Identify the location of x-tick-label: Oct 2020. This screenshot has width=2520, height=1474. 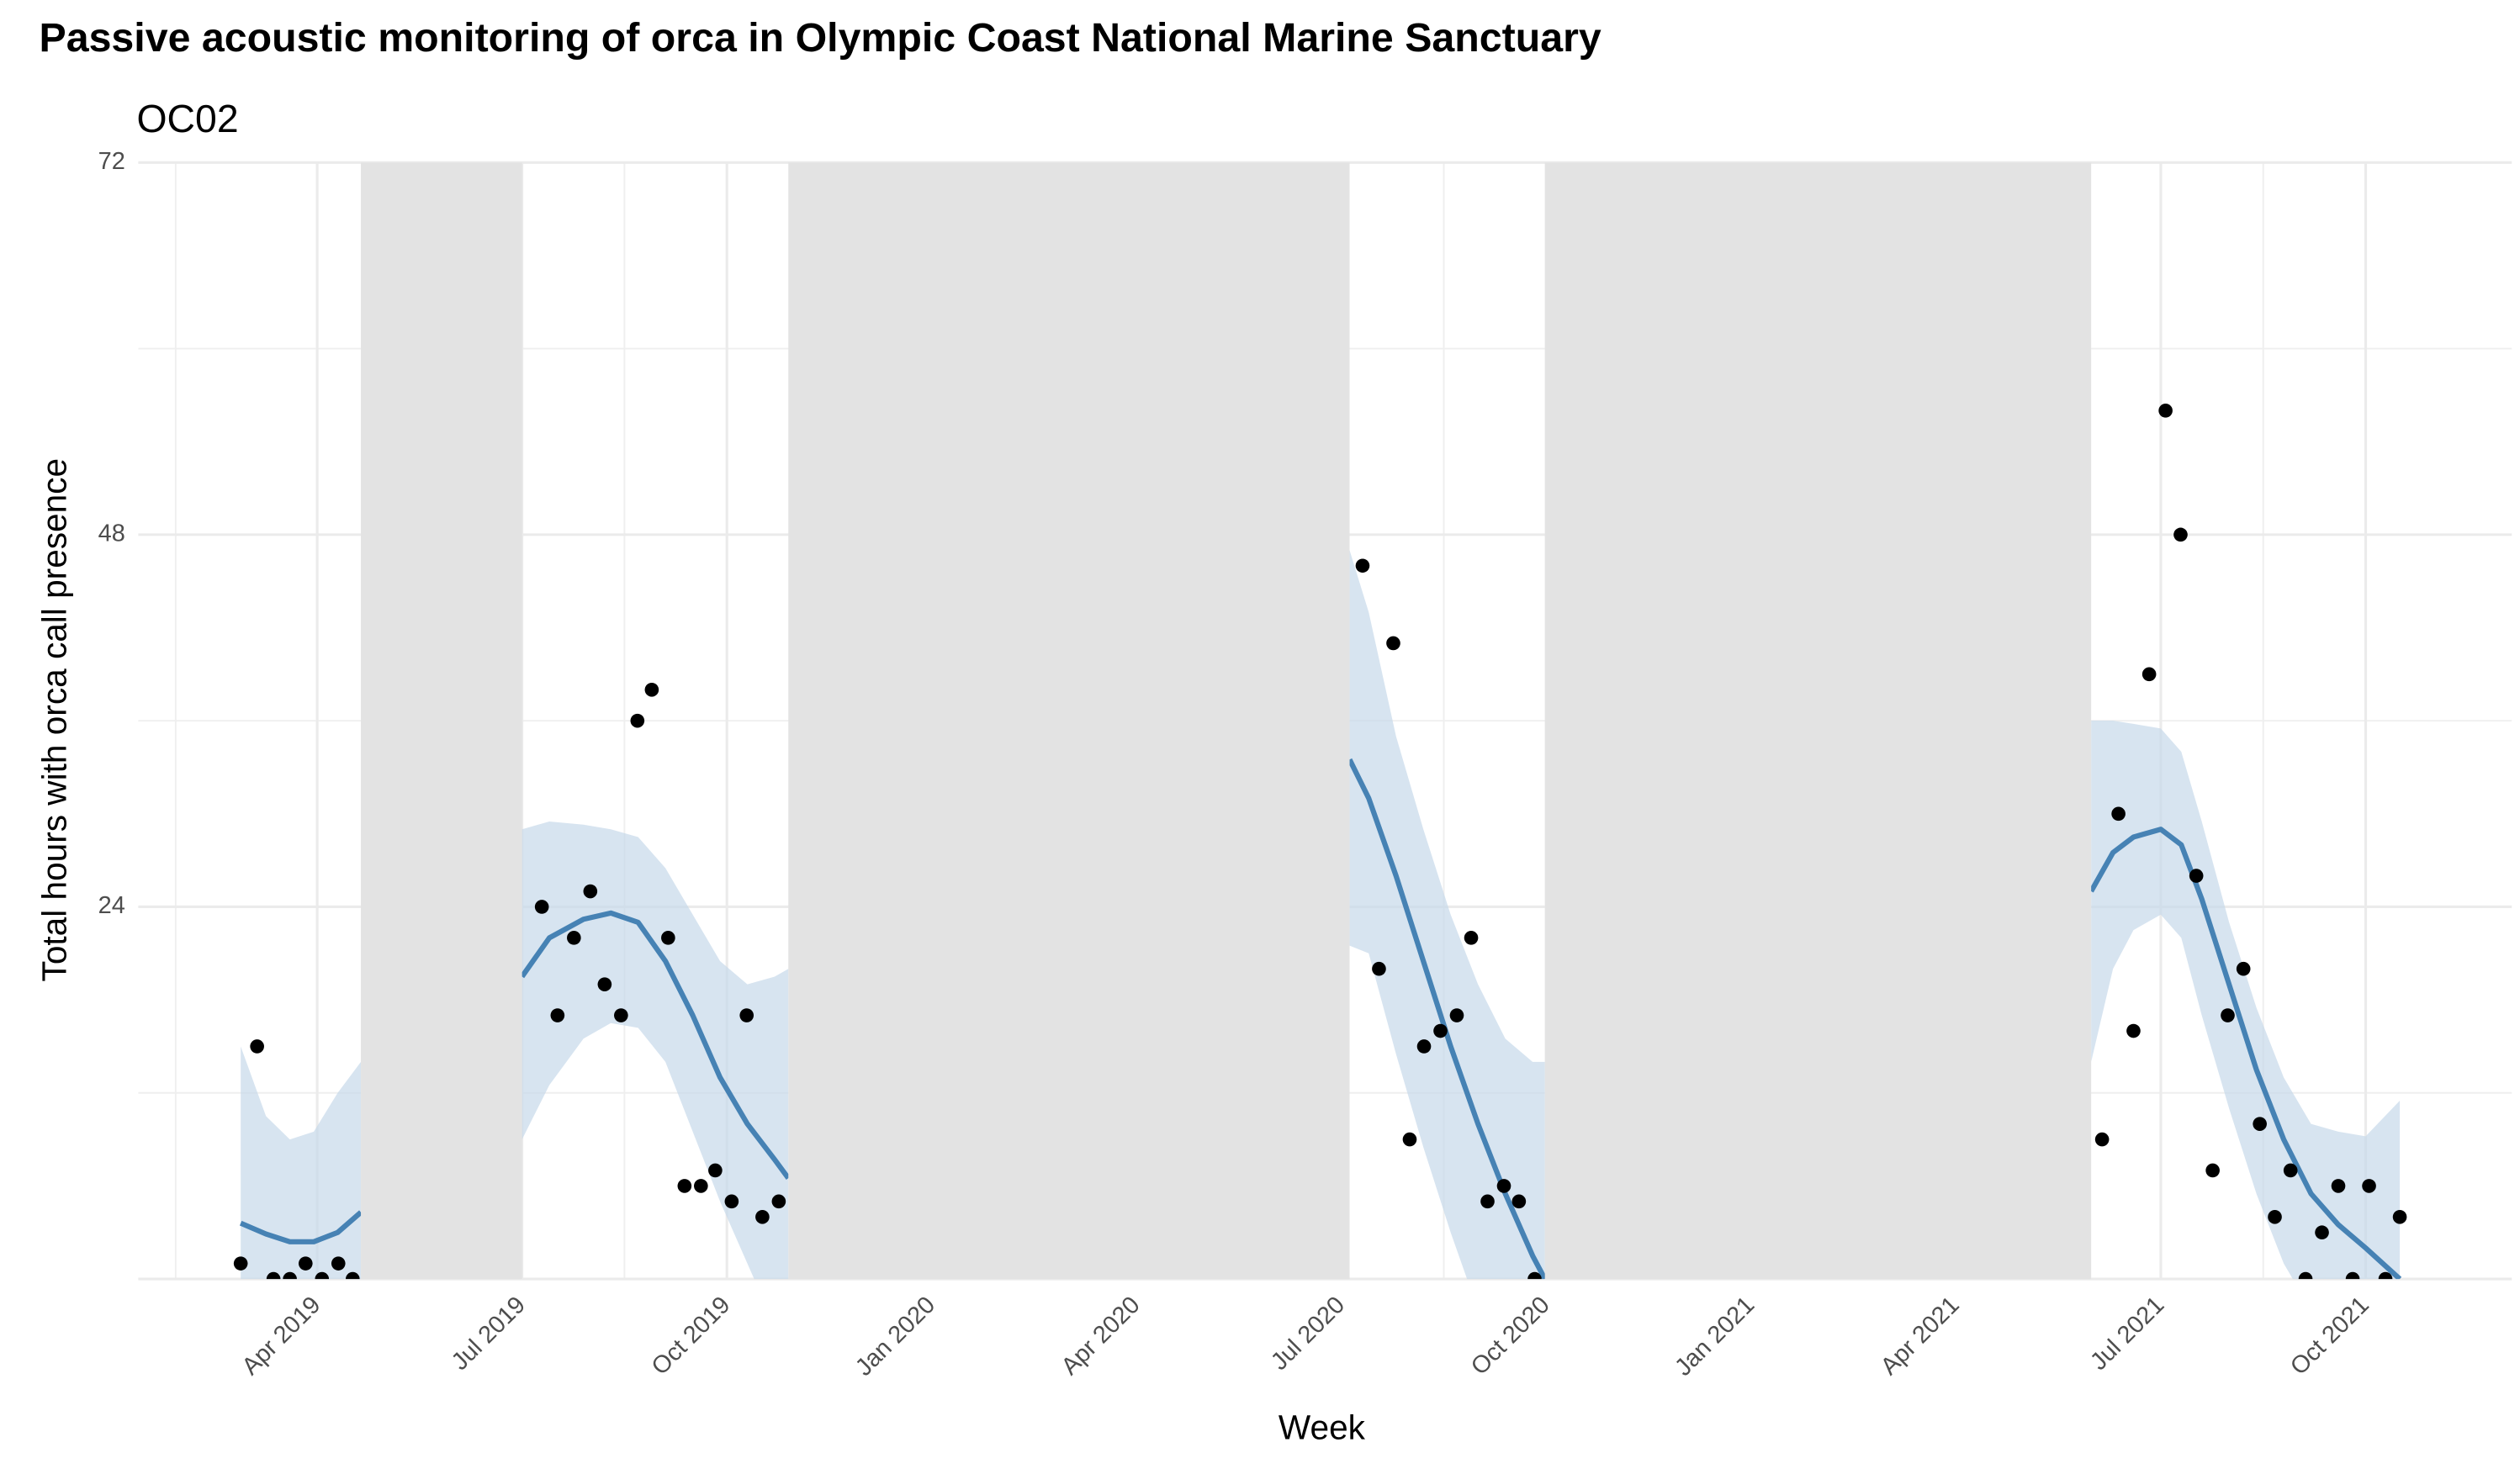
(1510, 1336).